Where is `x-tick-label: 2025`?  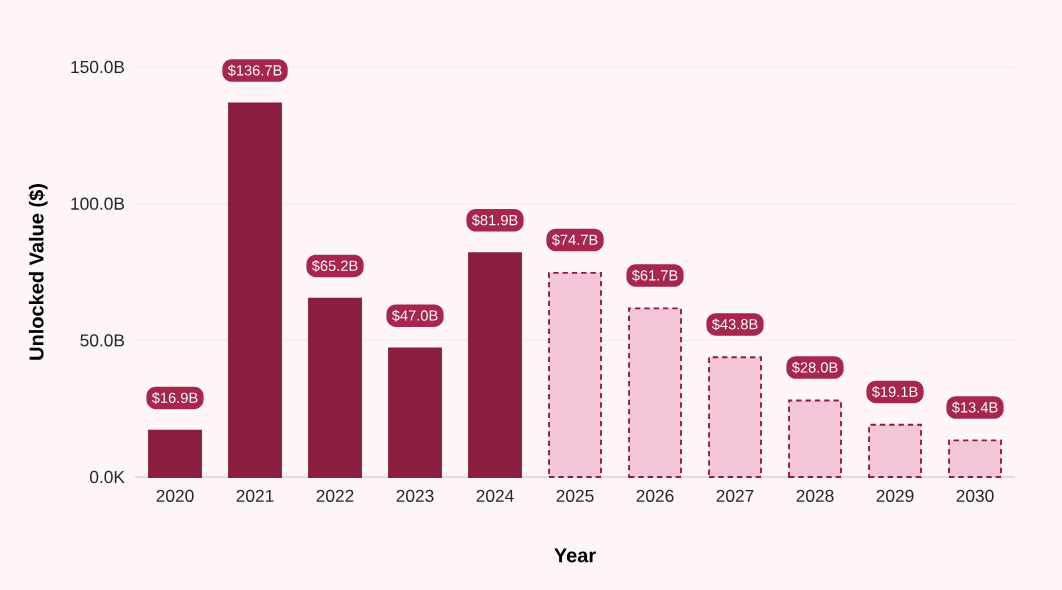
x-tick-label: 2025 is located at coordinates (575, 495).